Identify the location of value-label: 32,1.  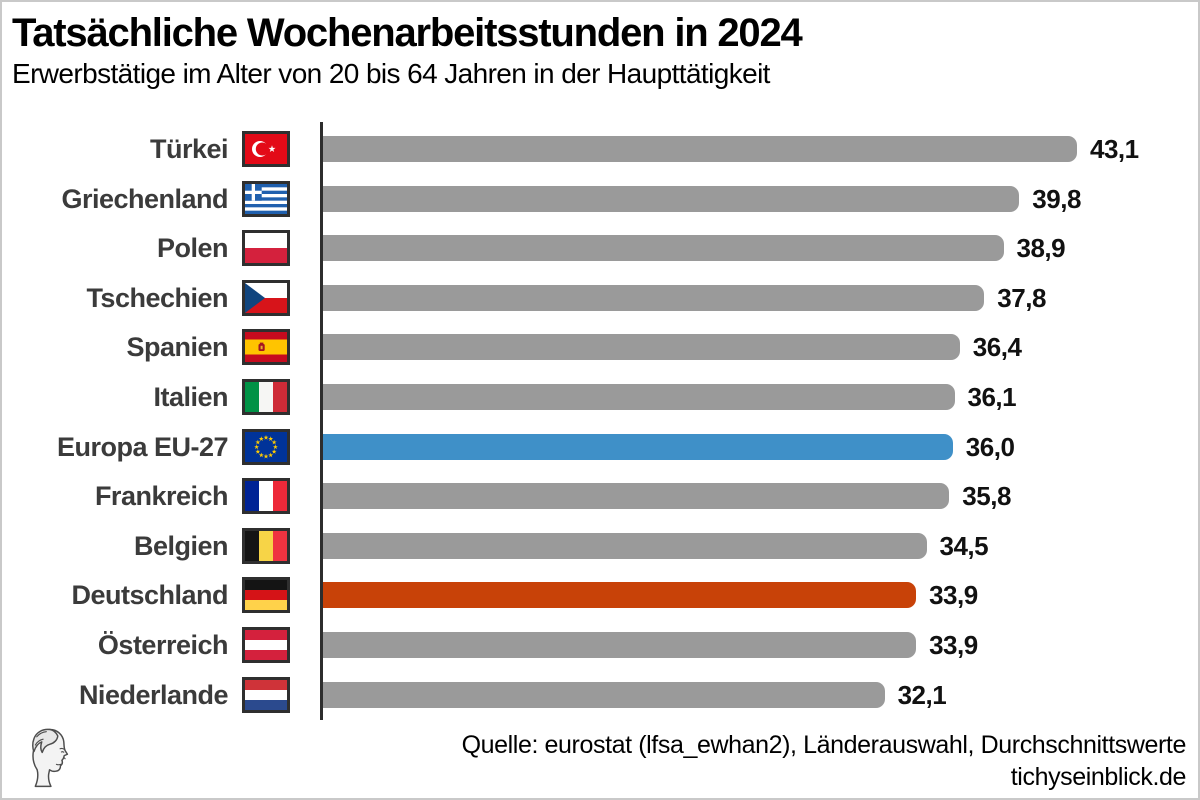
(922, 694).